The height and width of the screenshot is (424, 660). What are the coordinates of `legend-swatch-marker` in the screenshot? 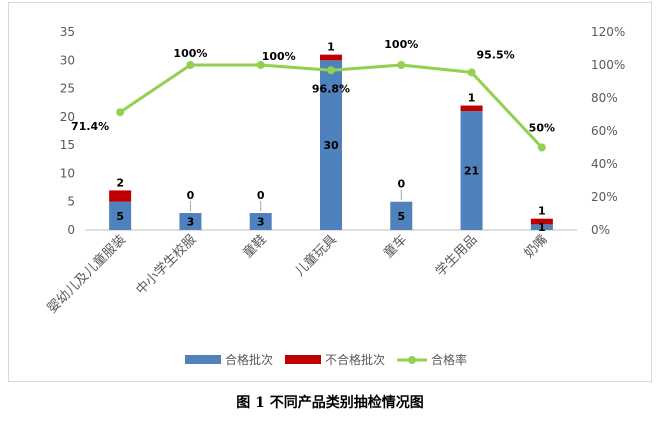 It's located at (412, 360).